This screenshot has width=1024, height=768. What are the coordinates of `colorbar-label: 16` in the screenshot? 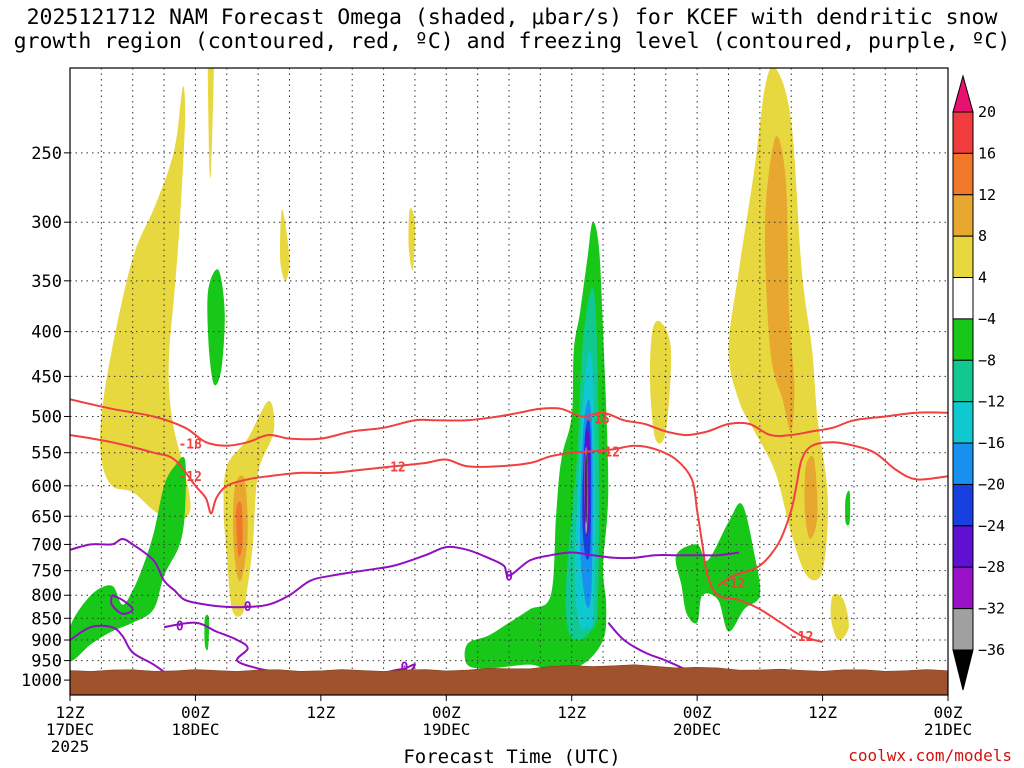 It's located at (987, 153).